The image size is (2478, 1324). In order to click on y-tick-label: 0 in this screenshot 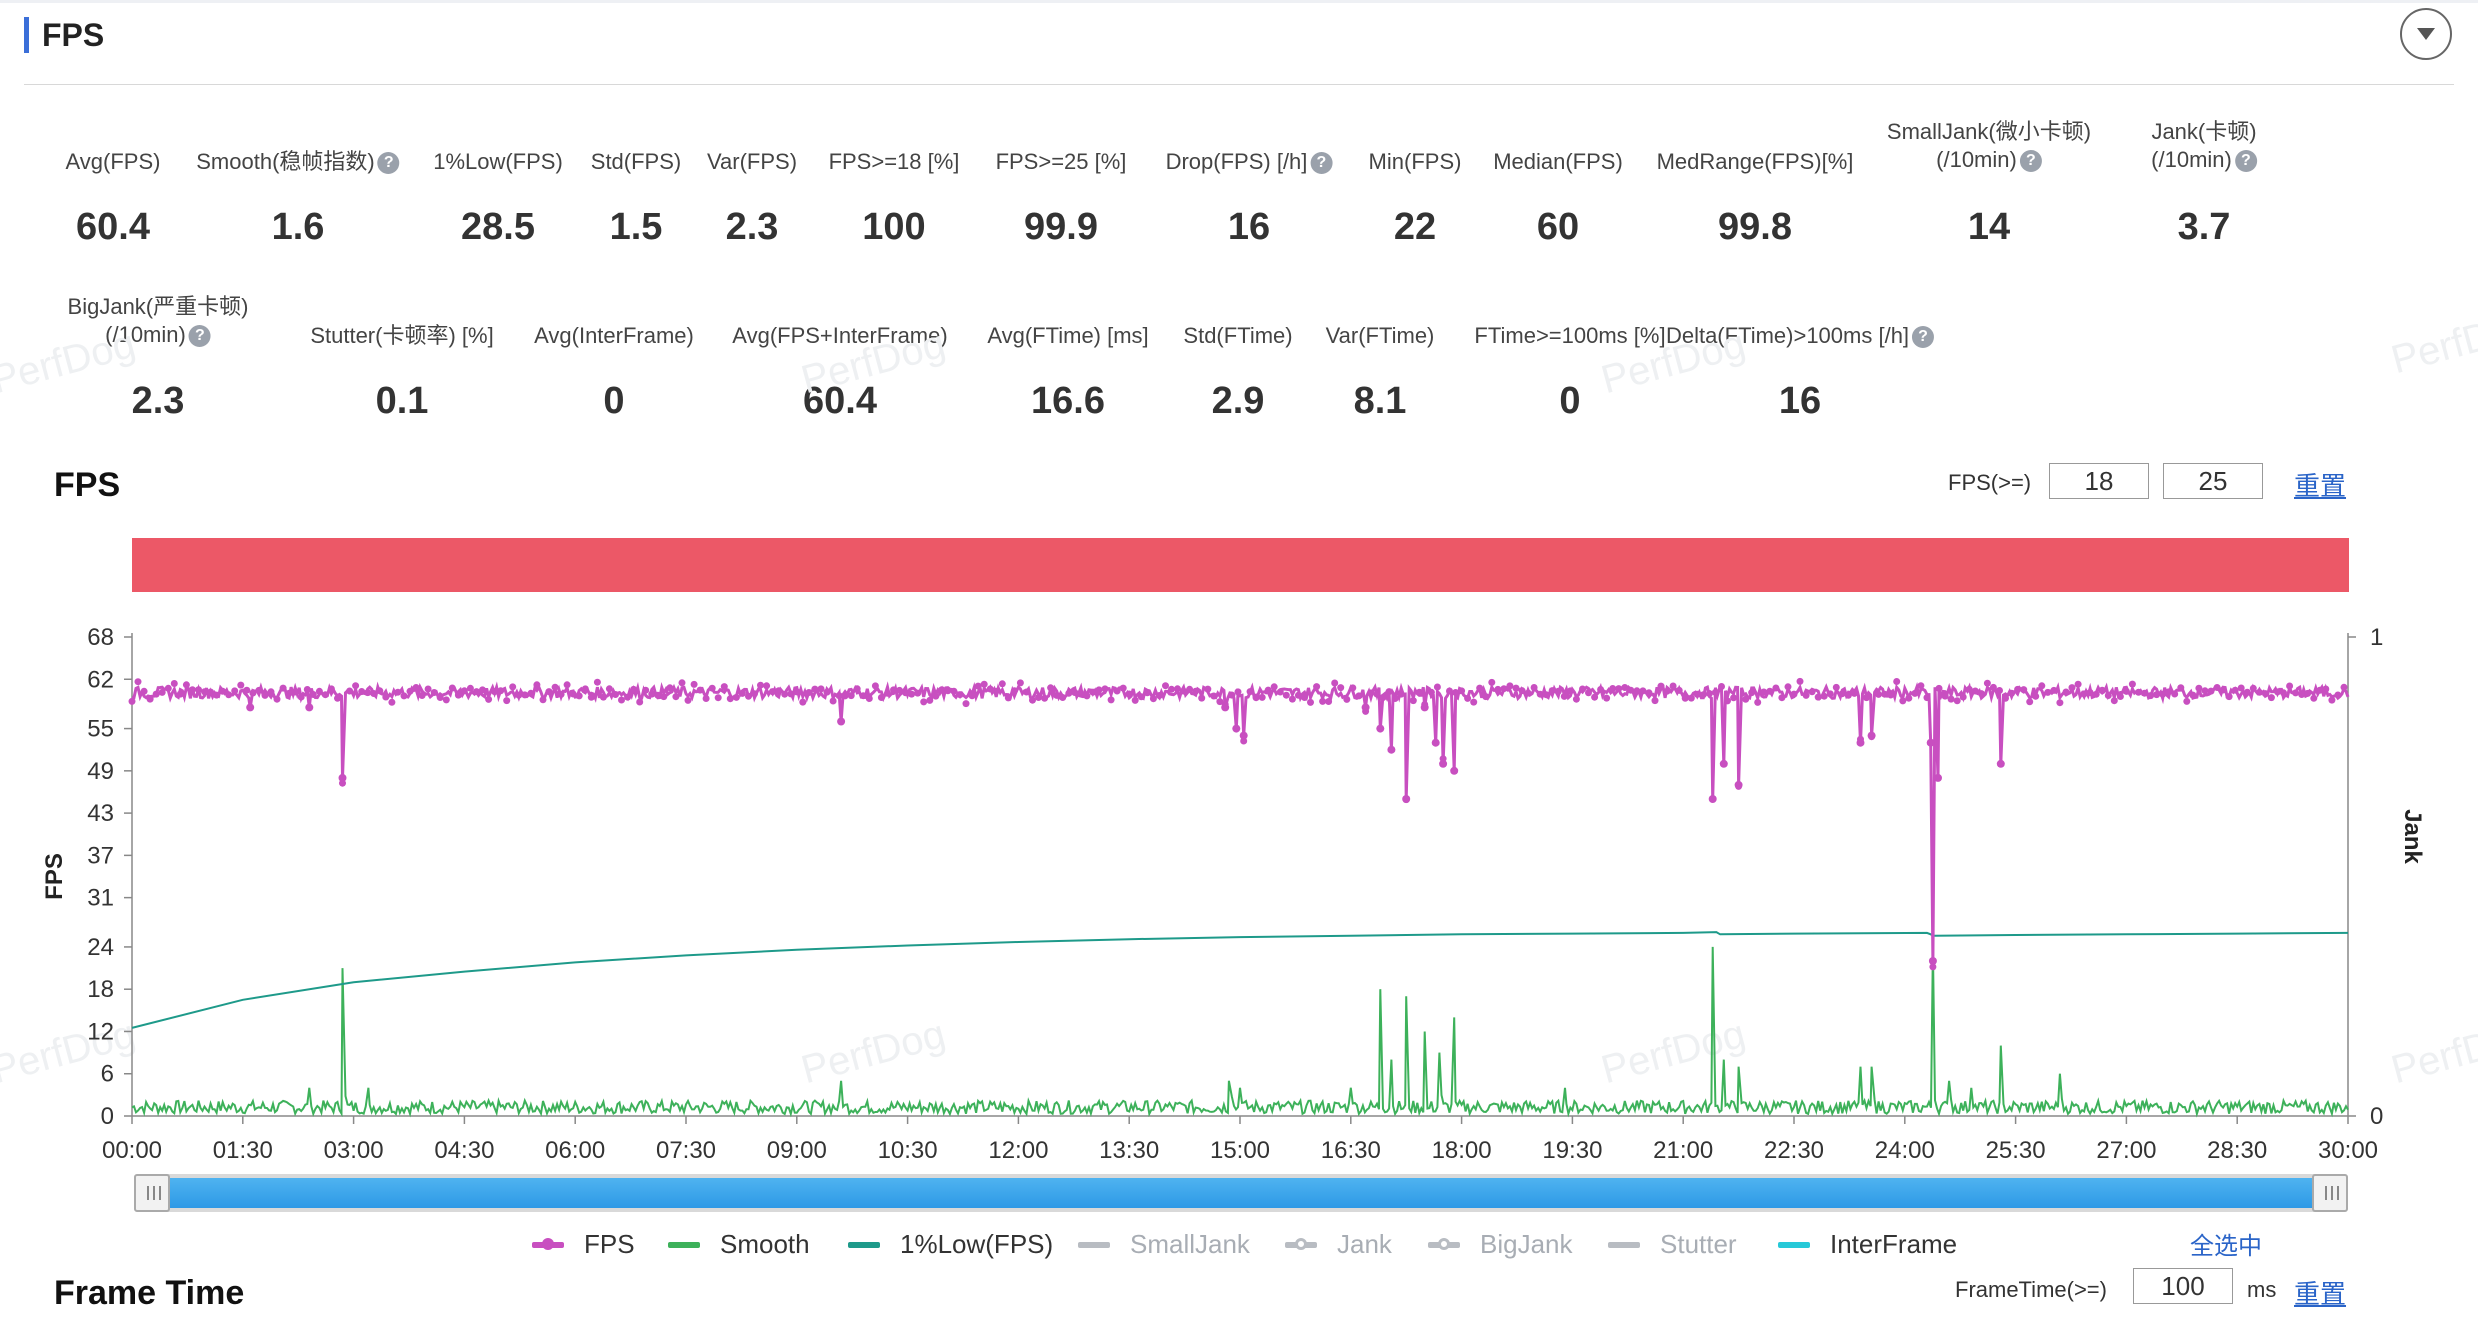, I will do `click(107, 1116)`.